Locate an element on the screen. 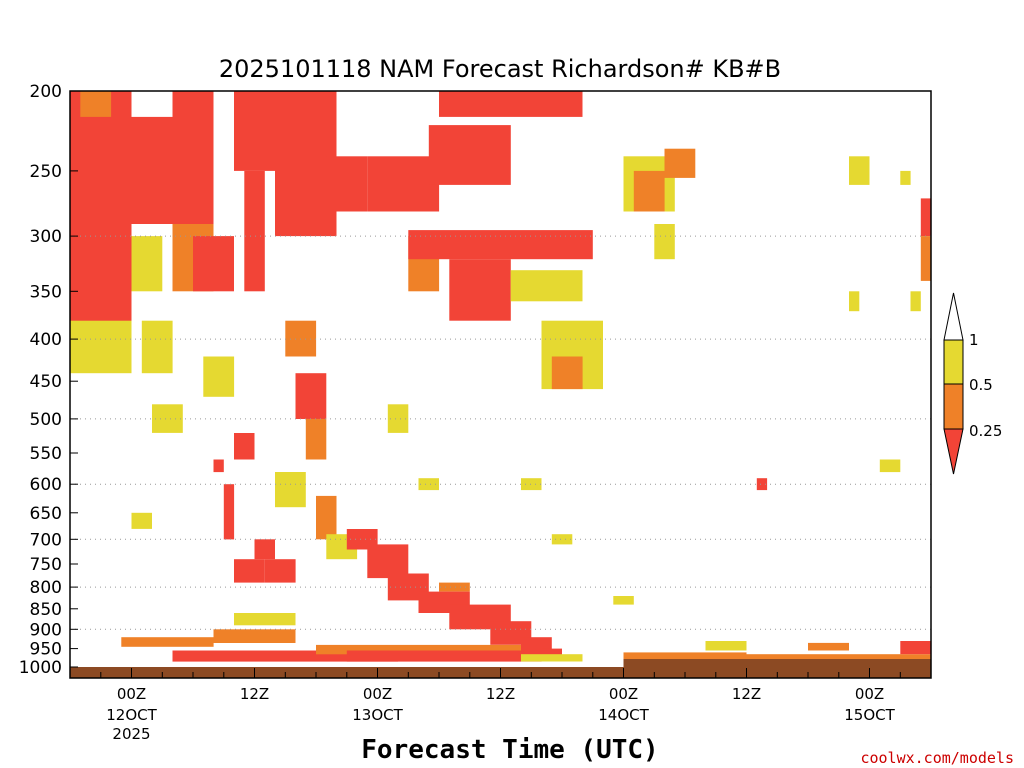  ground-fill is located at coordinates (777, 663).